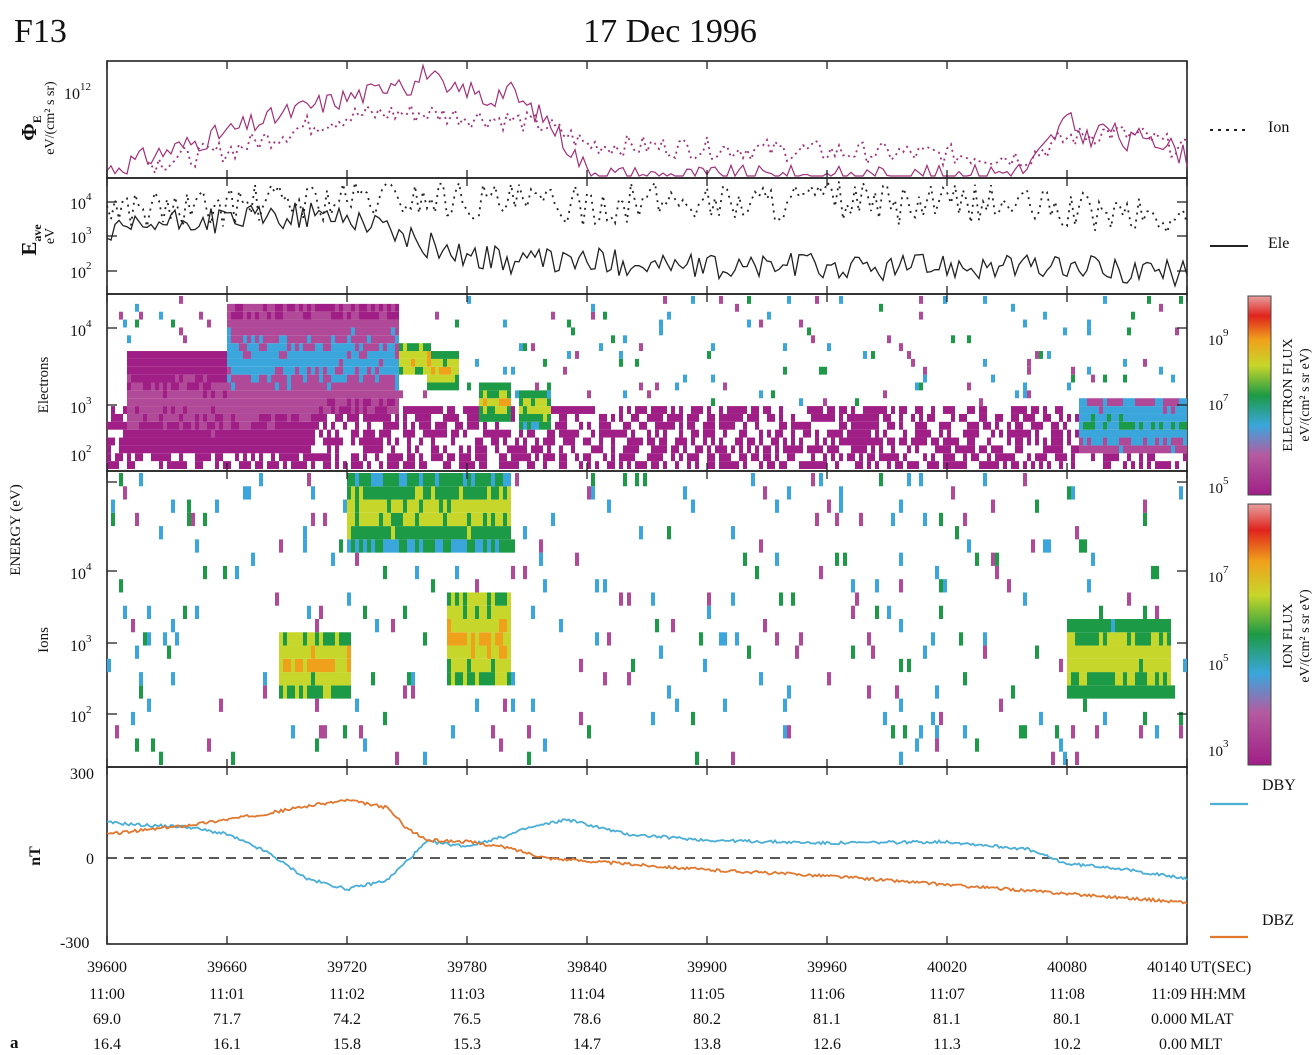  I want to click on x-tick-label: 14.7, so click(587, 1044).